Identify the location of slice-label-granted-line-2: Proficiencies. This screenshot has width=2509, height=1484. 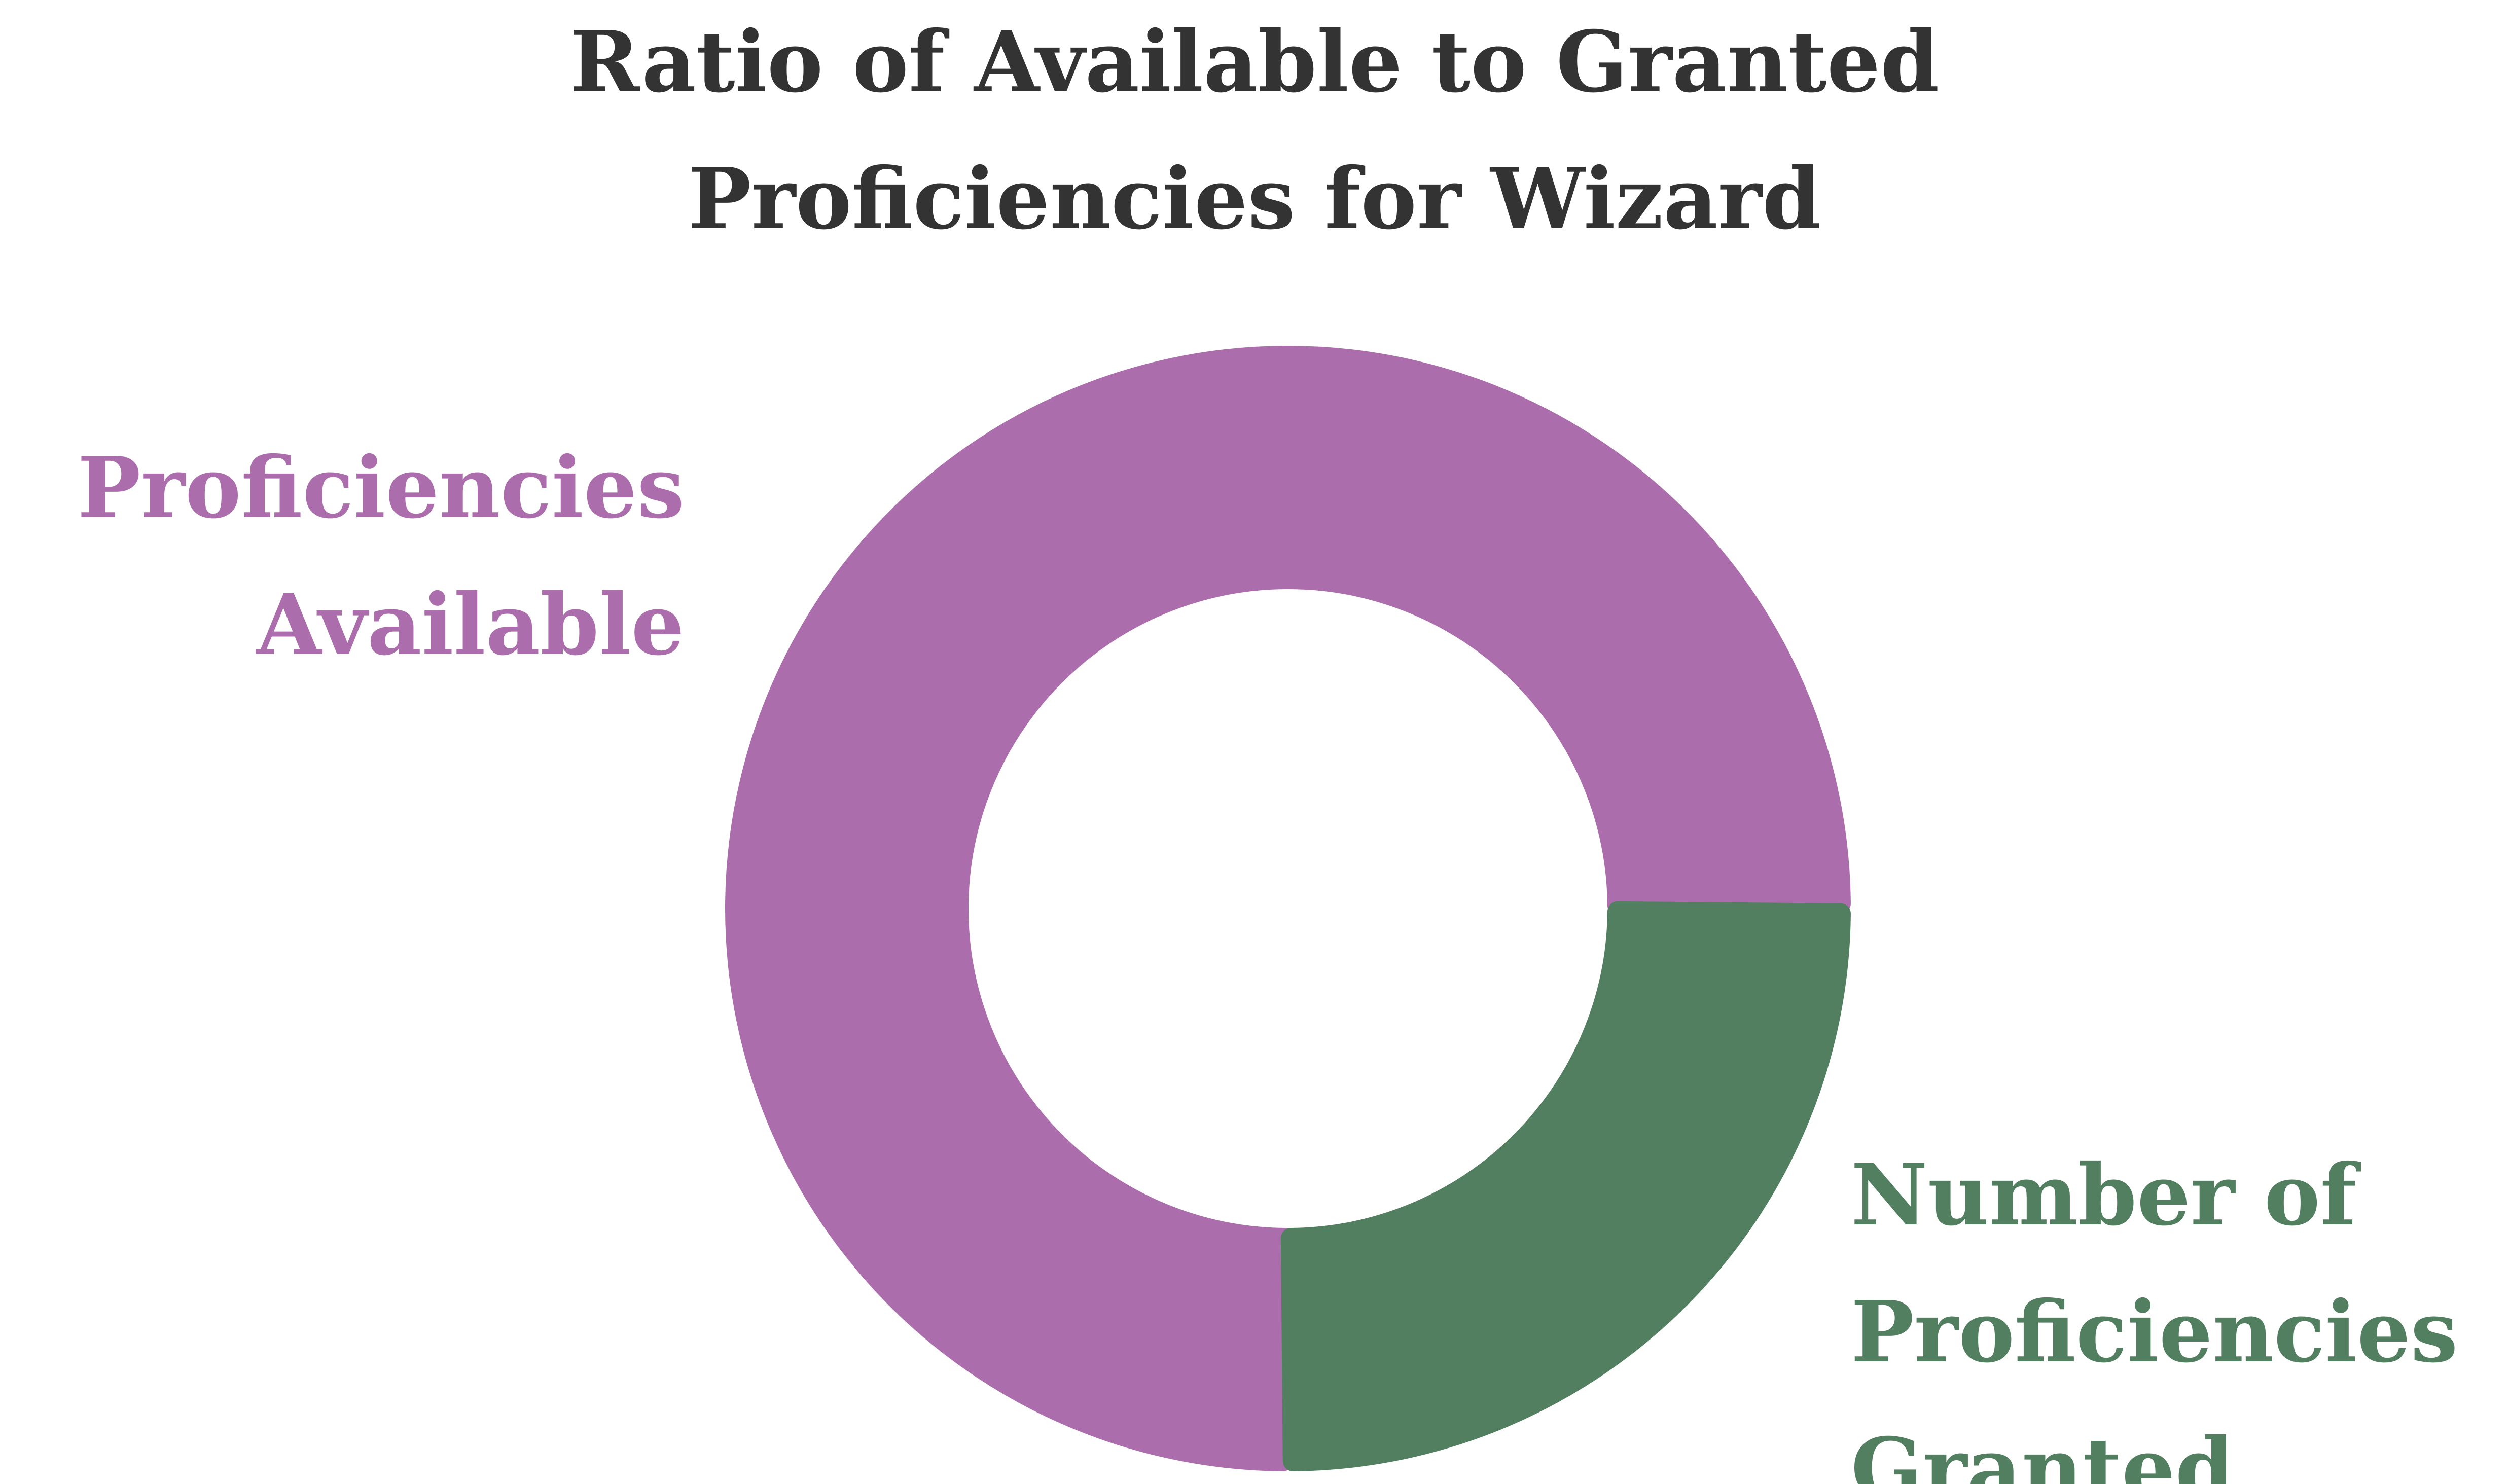
(2154, 1332).